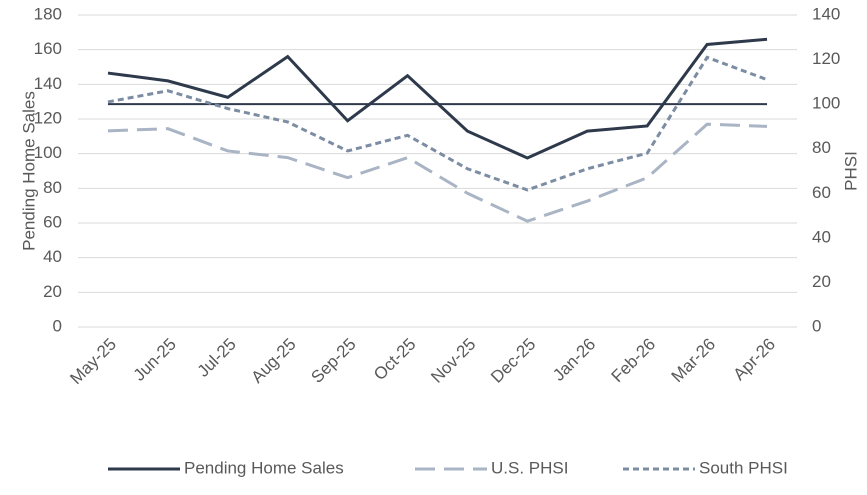 The width and height of the screenshot is (867, 495). What do you see at coordinates (743, 467) in the screenshot?
I see `legend-label: South PHSI` at bounding box center [743, 467].